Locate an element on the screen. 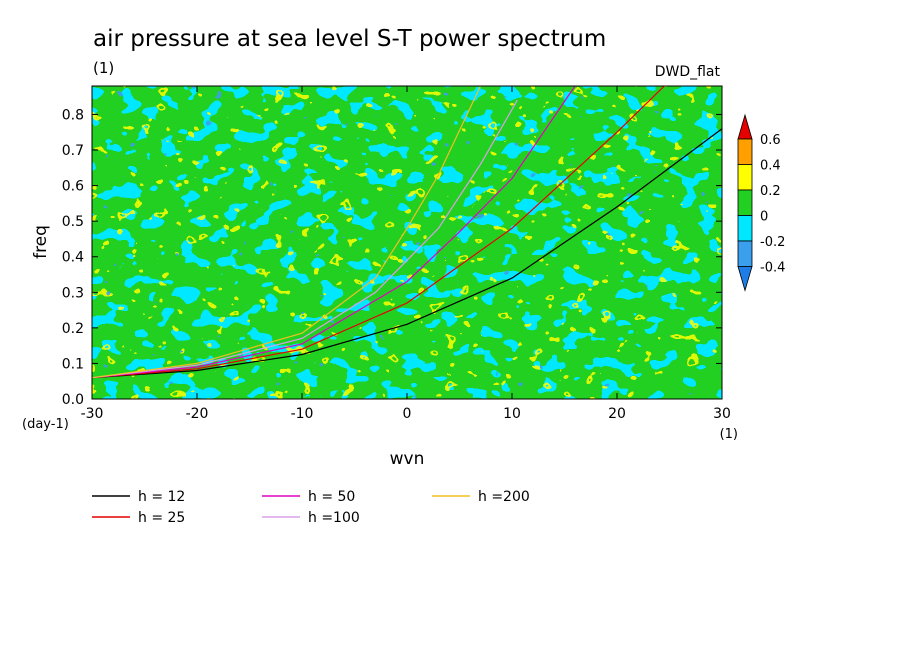  legend-label: h = 12 is located at coordinates (161, 497).